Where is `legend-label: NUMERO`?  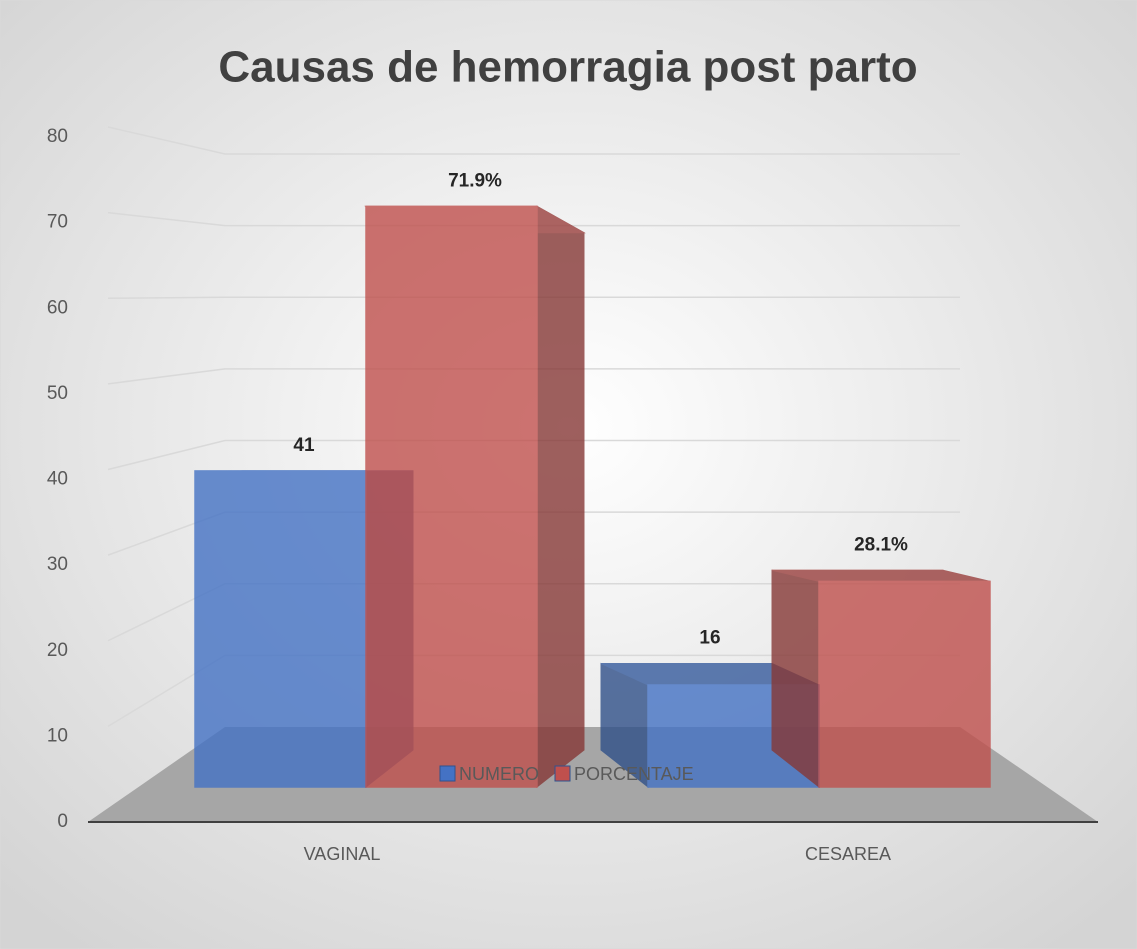
legend-label: NUMERO is located at coordinates (499, 774).